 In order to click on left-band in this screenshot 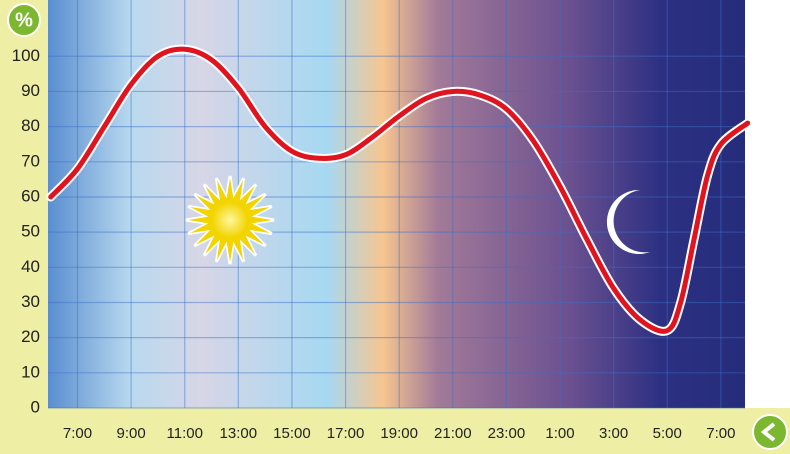, I will do `click(24, 227)`.